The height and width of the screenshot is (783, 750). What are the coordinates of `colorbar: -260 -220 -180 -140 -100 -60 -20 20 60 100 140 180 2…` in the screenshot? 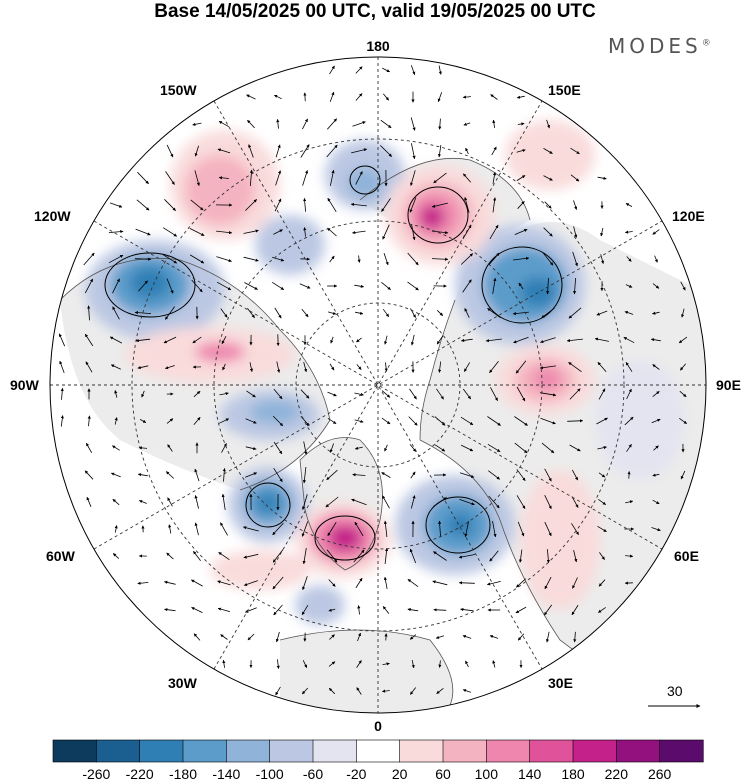 It's located at (378, 760).